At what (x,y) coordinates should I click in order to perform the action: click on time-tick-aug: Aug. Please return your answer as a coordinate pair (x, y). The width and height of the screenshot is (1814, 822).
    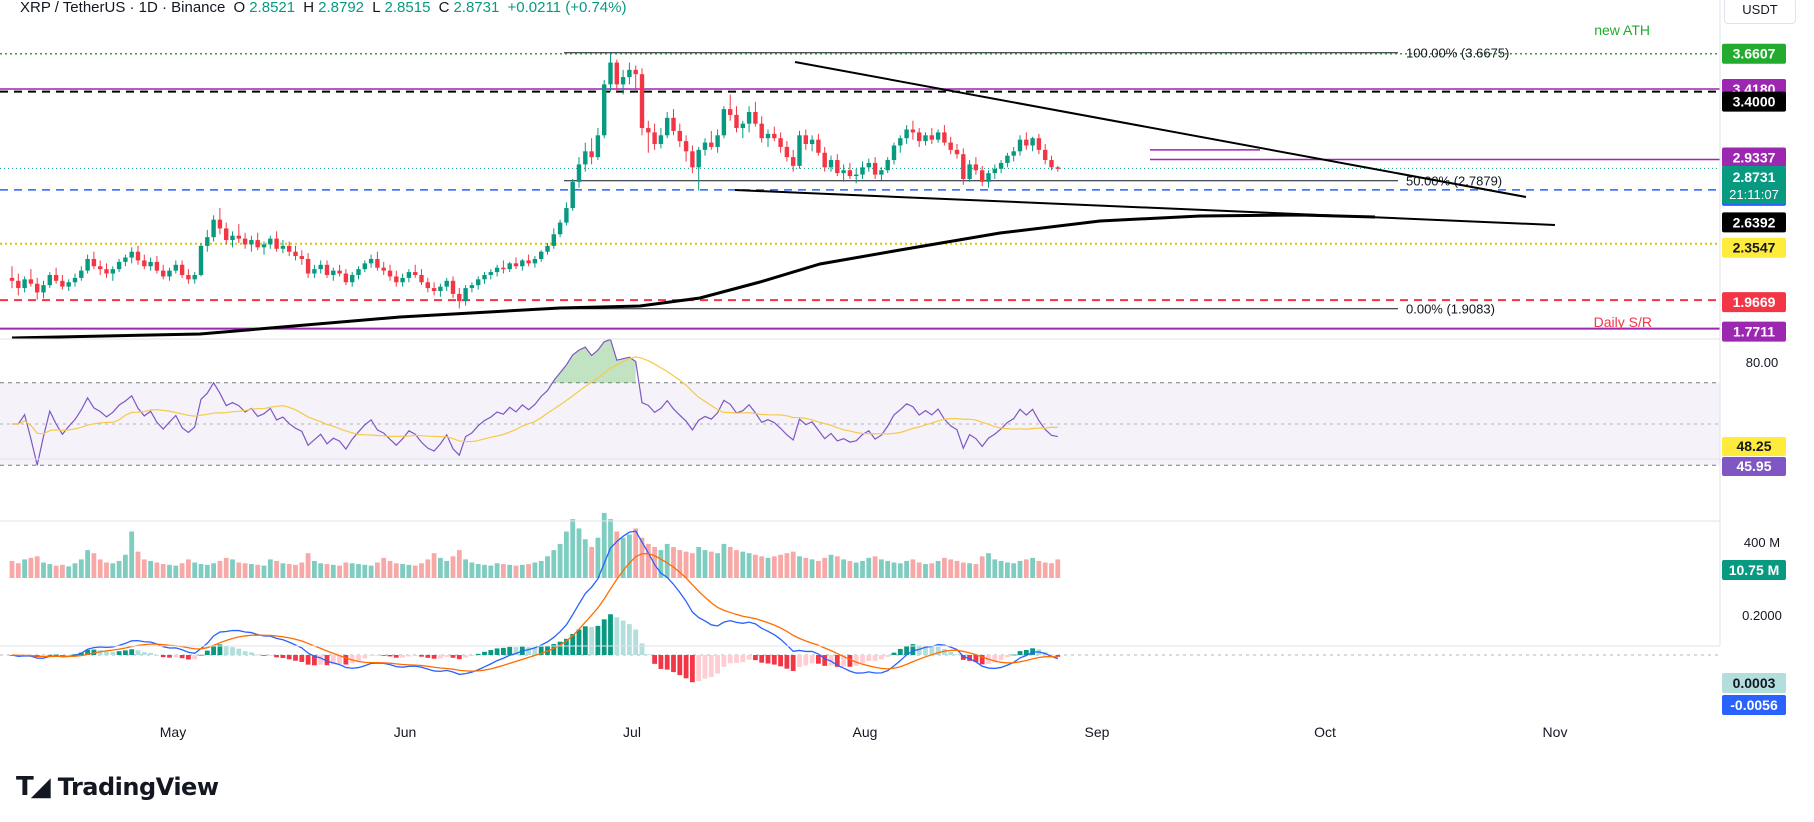
    Looking at the image, I should click on (865, 732).